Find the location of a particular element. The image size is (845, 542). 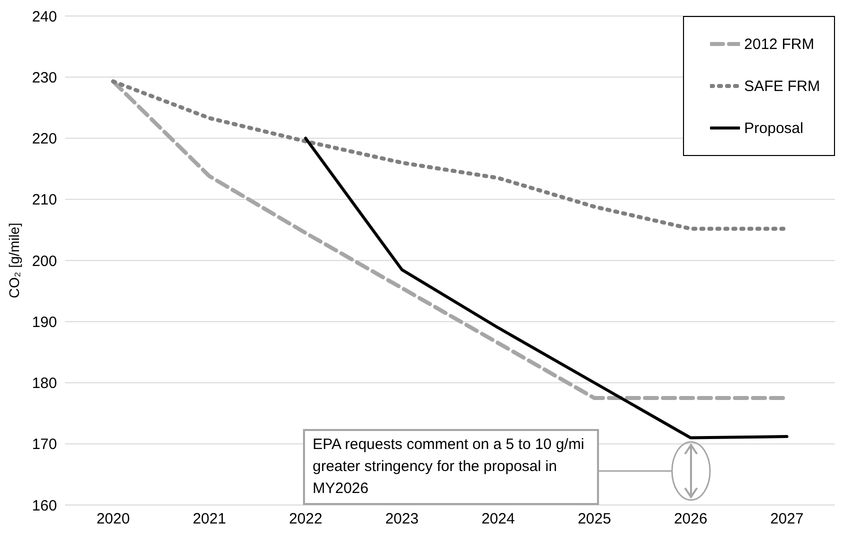

x-tick-label: 2021 is located at coordinates (209, 519).